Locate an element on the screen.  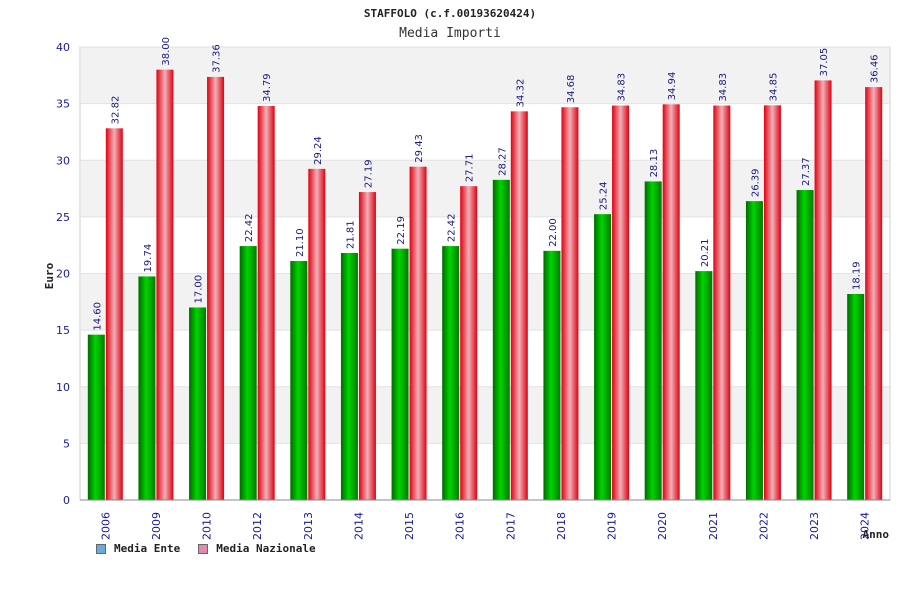
value-label: 19.74 is located at coordinates (148, 258).